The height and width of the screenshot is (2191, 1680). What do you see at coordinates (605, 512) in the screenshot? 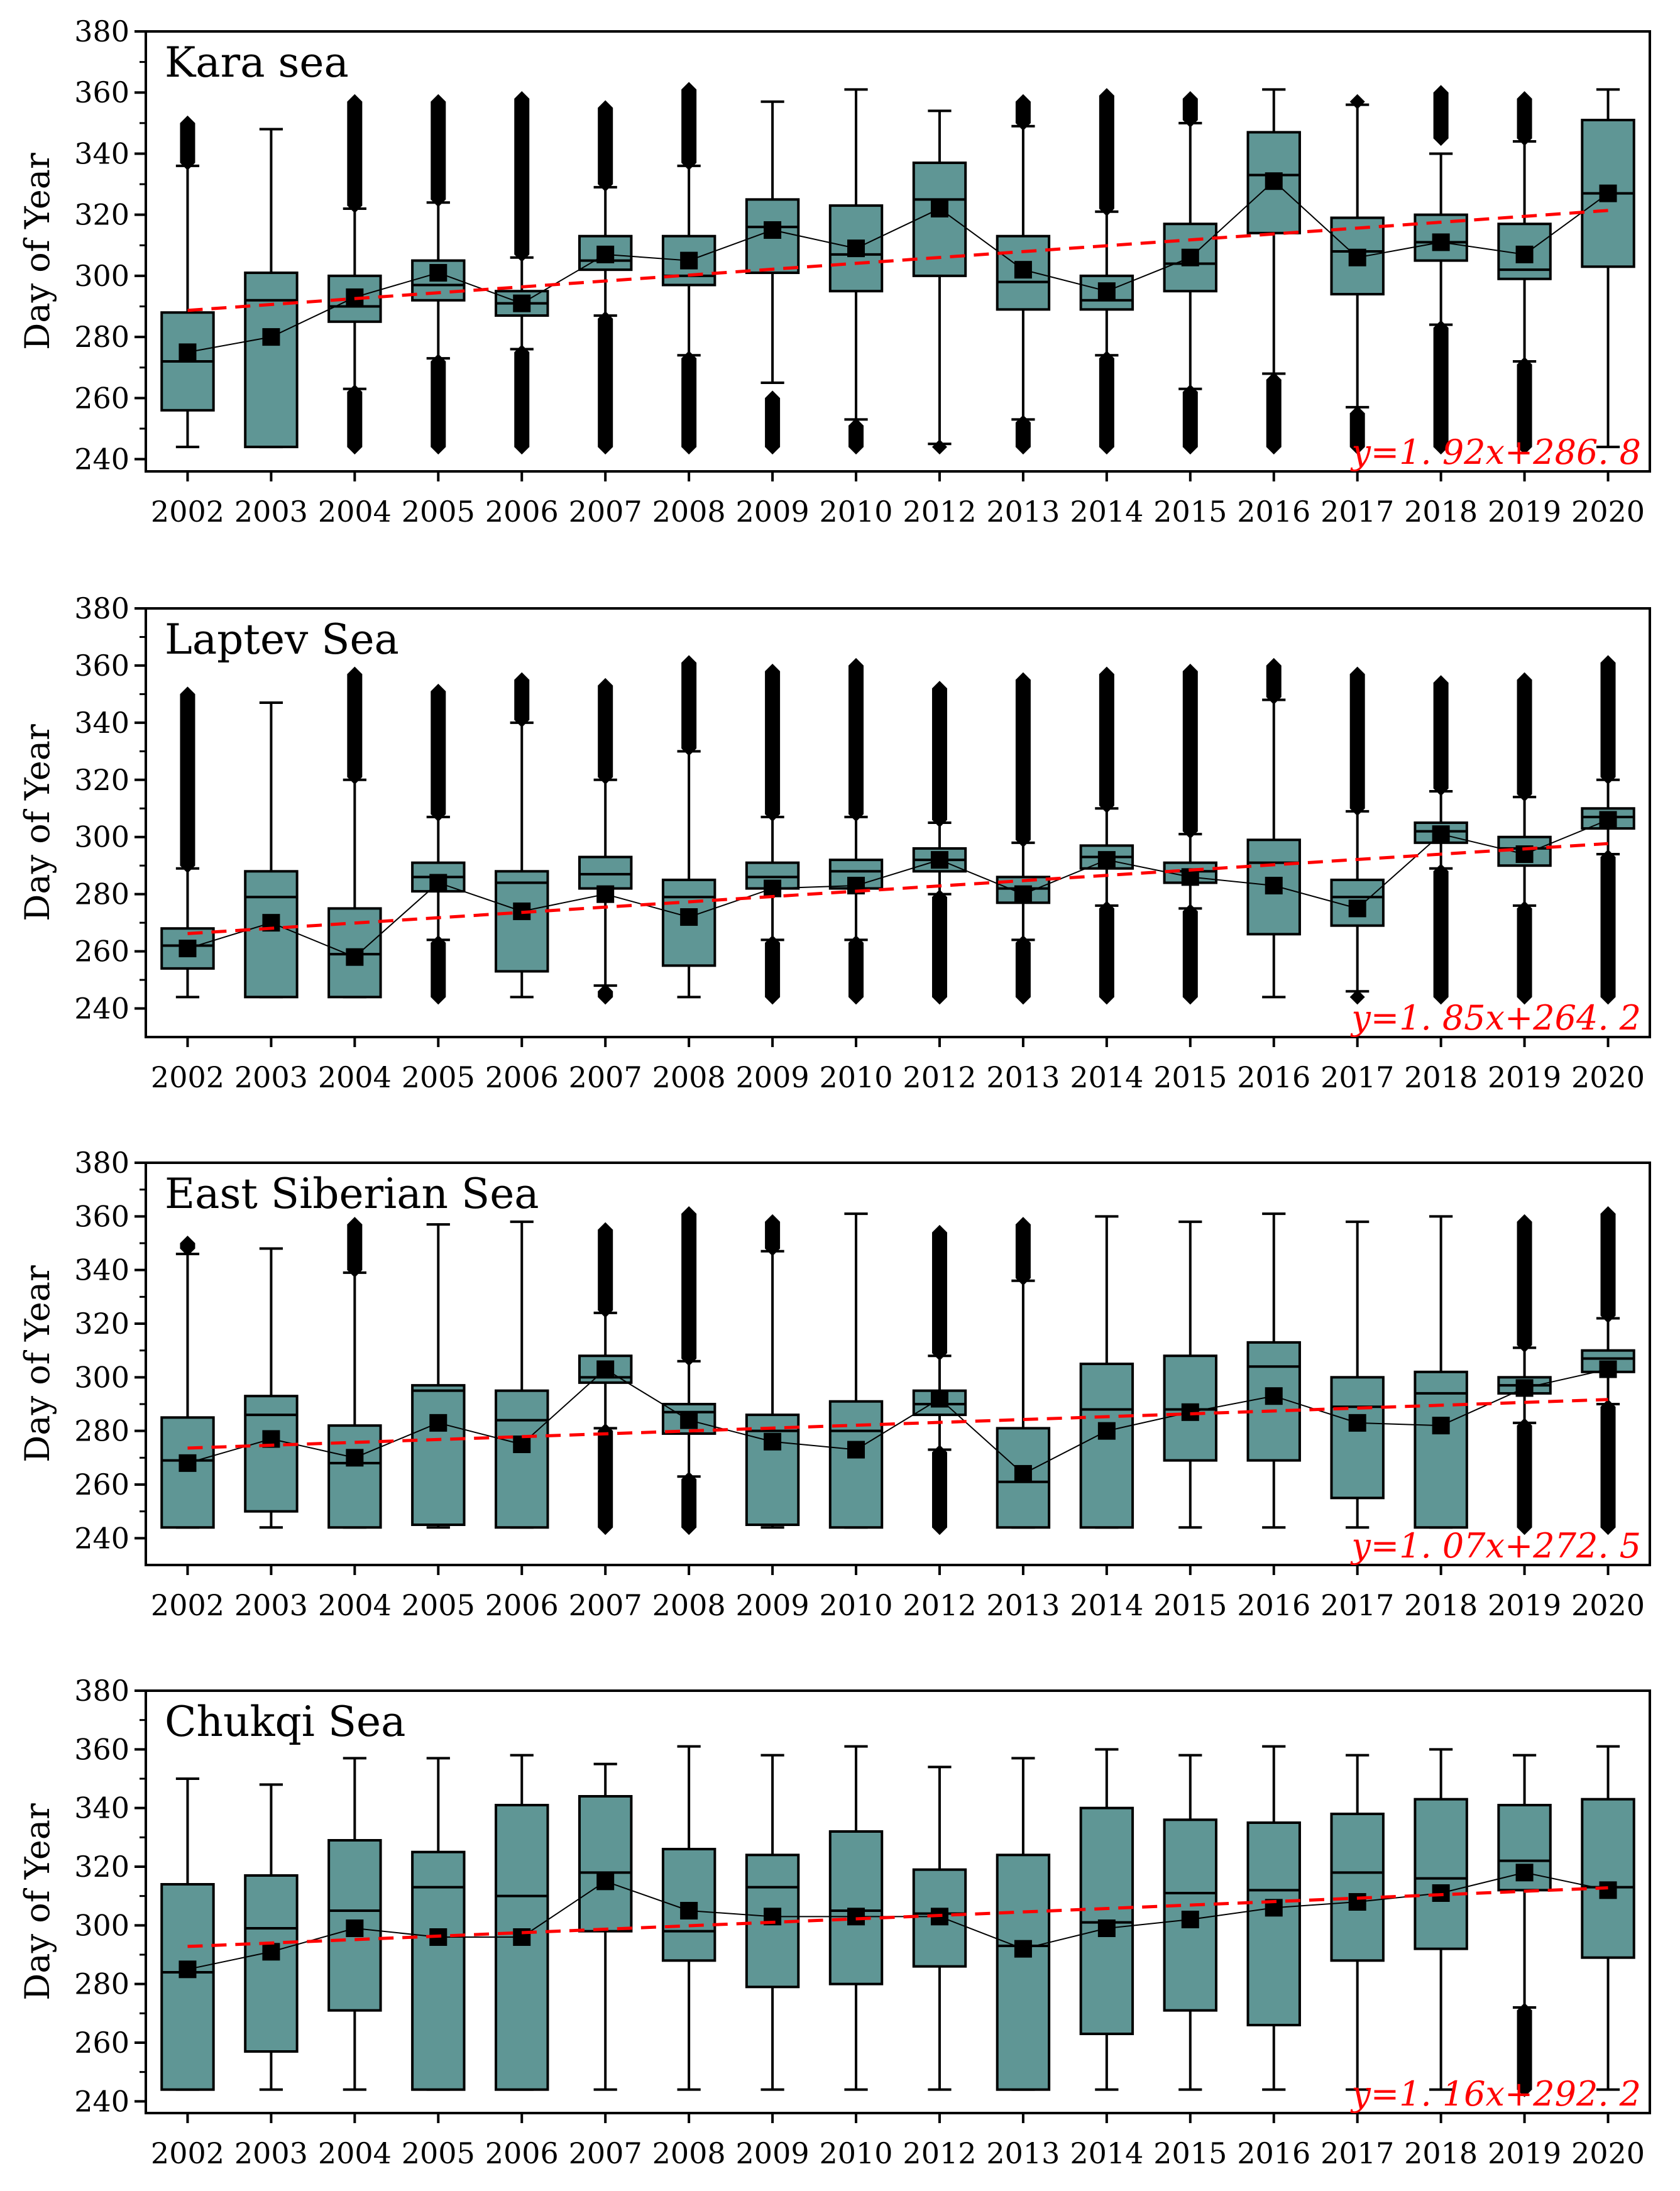
I see `x-tick-label: 2007` at bounding box center [605, 512].